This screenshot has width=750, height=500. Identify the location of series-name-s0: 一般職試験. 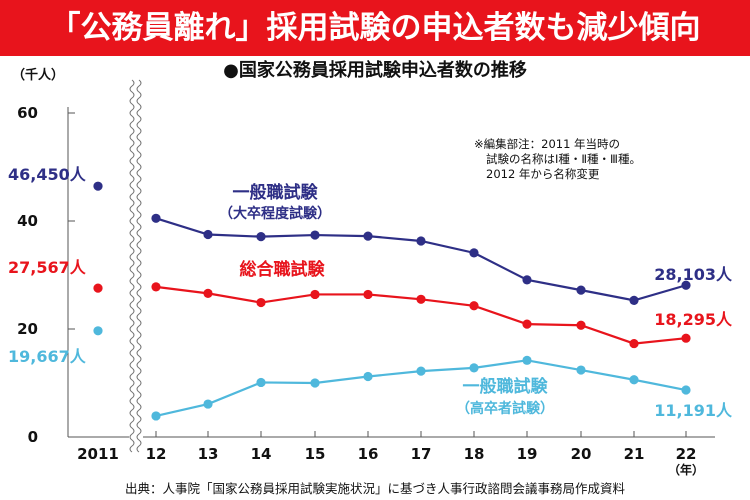
(276, 192).